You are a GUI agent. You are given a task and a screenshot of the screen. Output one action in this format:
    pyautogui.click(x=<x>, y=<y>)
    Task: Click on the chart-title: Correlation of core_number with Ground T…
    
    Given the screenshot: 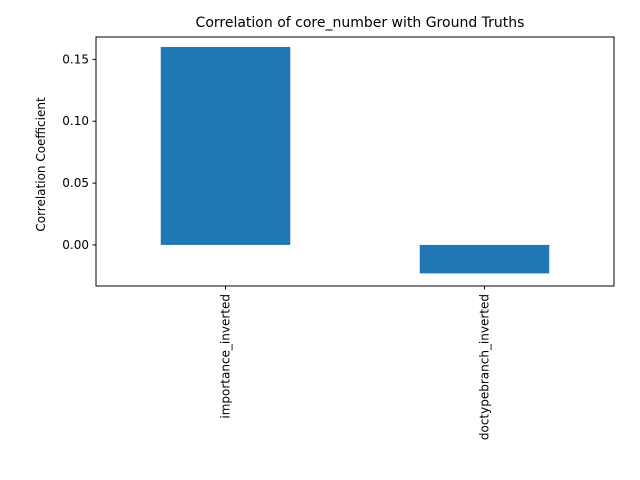 What is the action you would take?
    pyautogui.click(x=360, y=23)
    